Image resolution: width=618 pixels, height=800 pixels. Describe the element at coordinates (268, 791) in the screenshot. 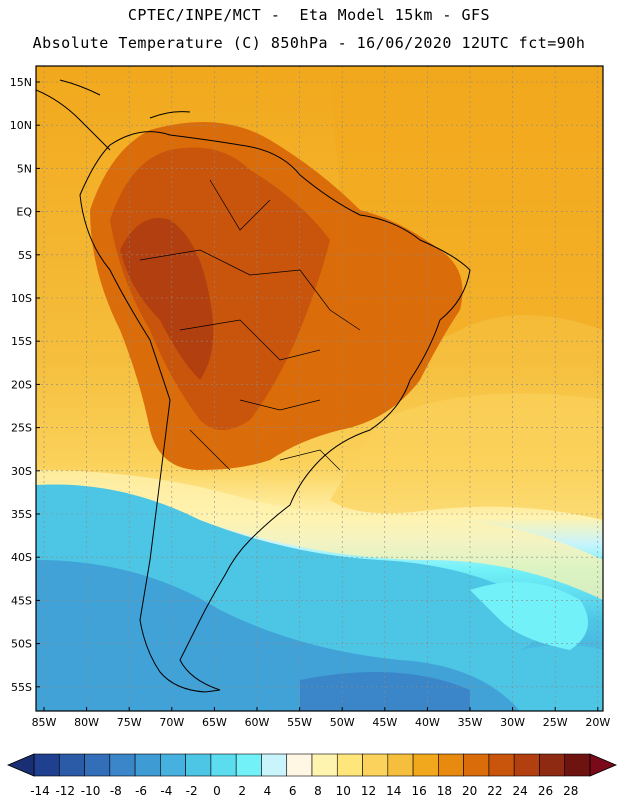

I see `colorbar-label: 4` at that location.